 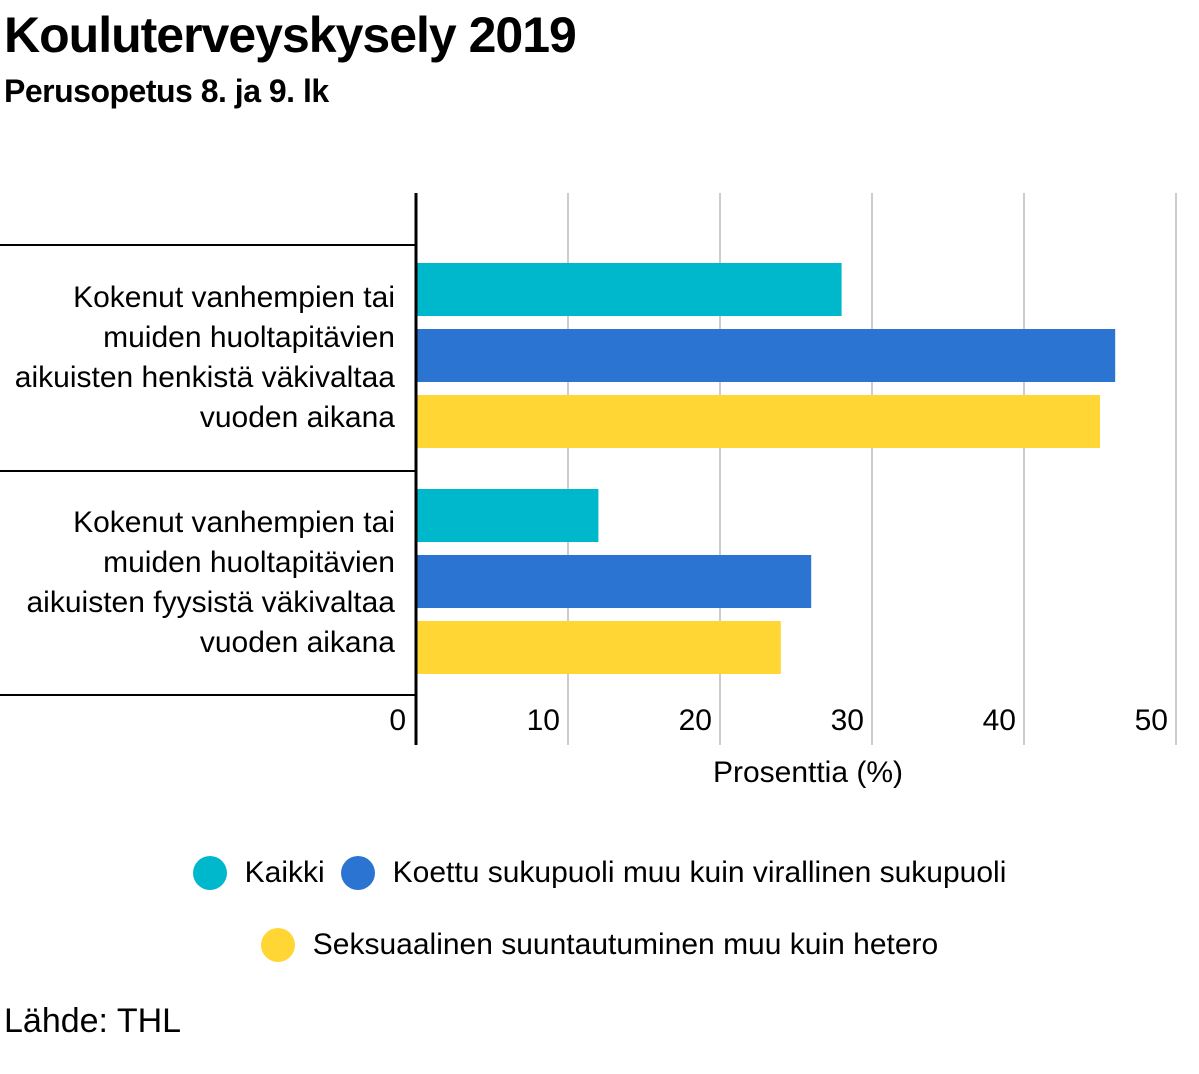 What do you see at coordinates (1151, 720) in the screenshot?
I see `x-tick-label: 50` at bounding box center [1151, 720].